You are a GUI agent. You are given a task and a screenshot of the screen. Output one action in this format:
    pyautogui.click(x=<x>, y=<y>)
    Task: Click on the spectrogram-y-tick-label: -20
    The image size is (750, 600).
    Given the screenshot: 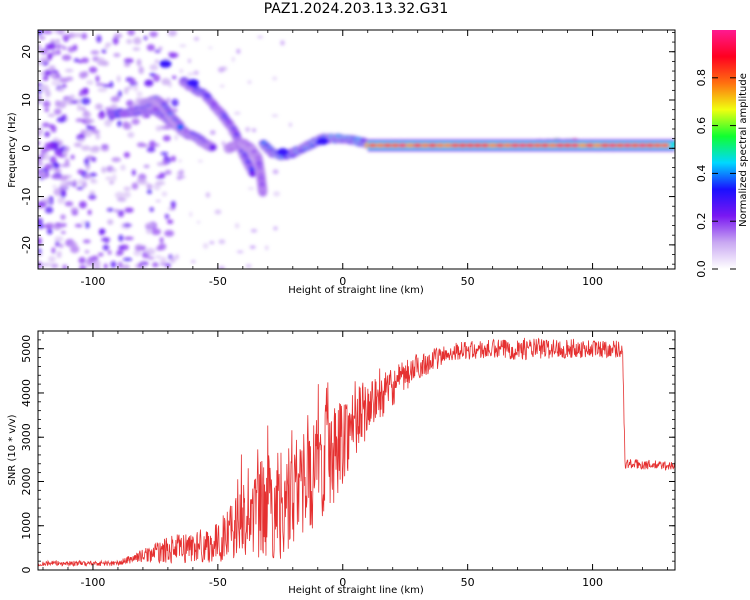 What is the action you would take?
    pyautogui.click(x=26, y=245)
    